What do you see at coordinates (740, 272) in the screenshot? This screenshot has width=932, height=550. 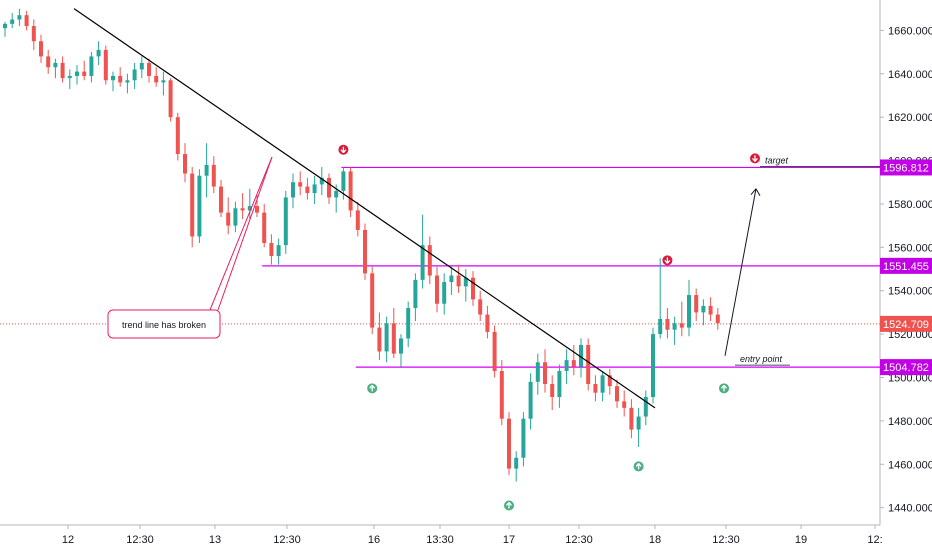 I see `projection-arrow-line` at bounding box center [740, 272].